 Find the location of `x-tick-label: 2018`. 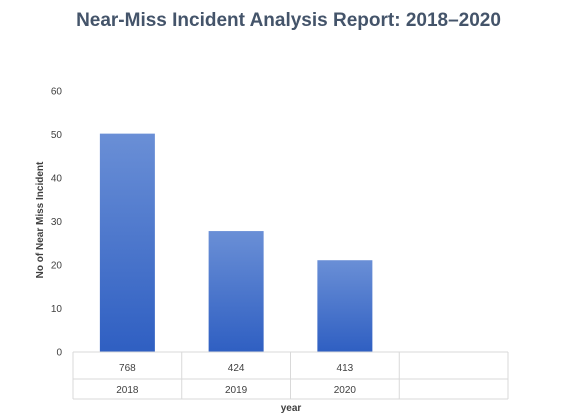

x-tick-label: 2018 is located at coordinates (127, 390).